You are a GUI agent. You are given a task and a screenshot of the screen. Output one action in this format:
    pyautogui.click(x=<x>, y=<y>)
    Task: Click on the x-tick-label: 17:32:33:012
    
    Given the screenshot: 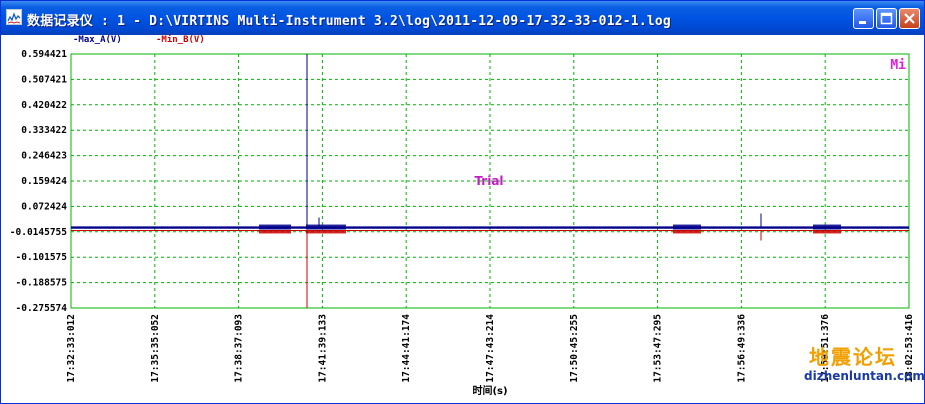 What is the action you would take?
    pyautogui.click(x=71, y=348)
    